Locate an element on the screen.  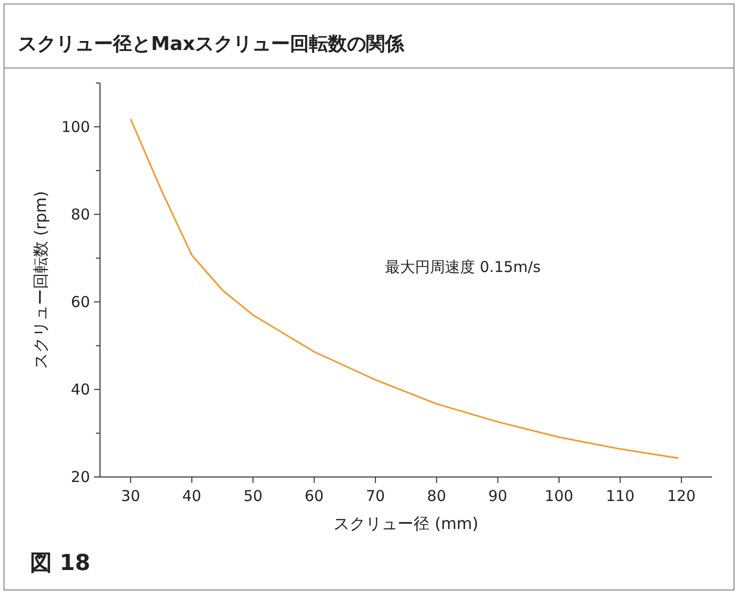
annotation: 最大円周速度 0.15m/s is located at coordinates (463, 267).